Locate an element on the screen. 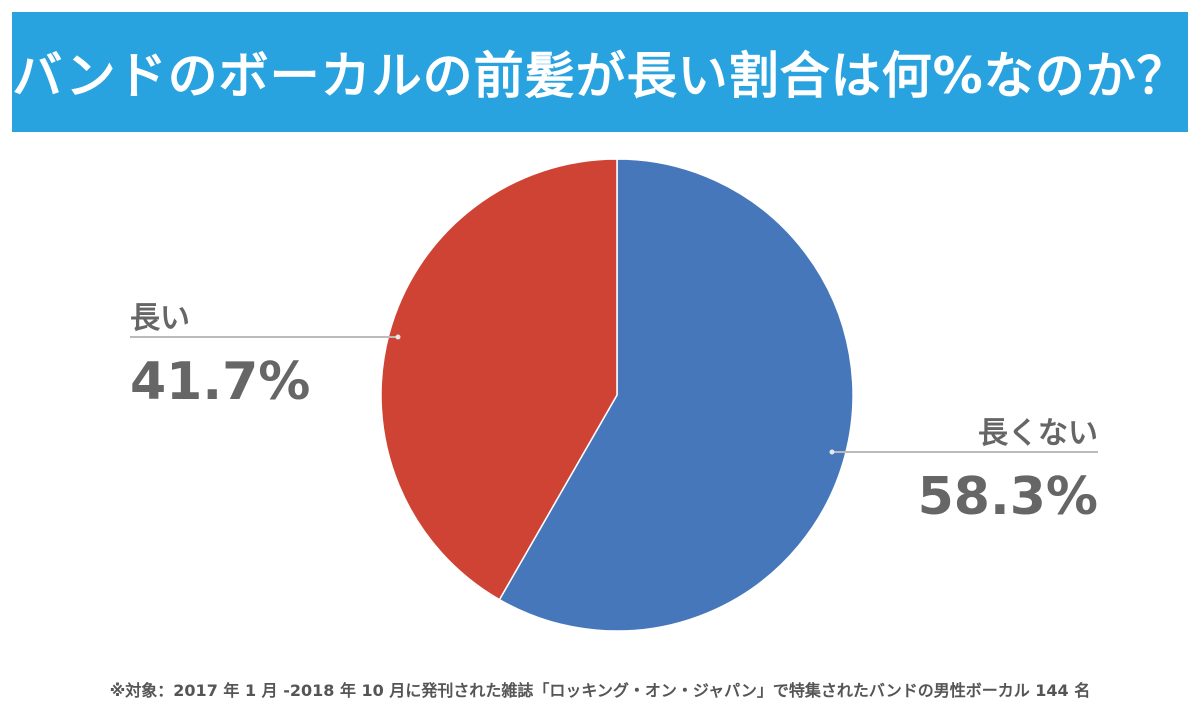 The width and height of the screenshot is (1200, 720). chart-title: バンドのボーカルの前髪が長い割合は何%なのか？ is located at coordinates (600, 76).